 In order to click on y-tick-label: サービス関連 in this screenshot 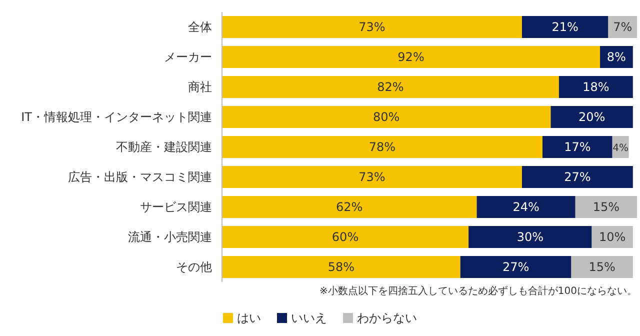, I will do `click(176, 207)`.